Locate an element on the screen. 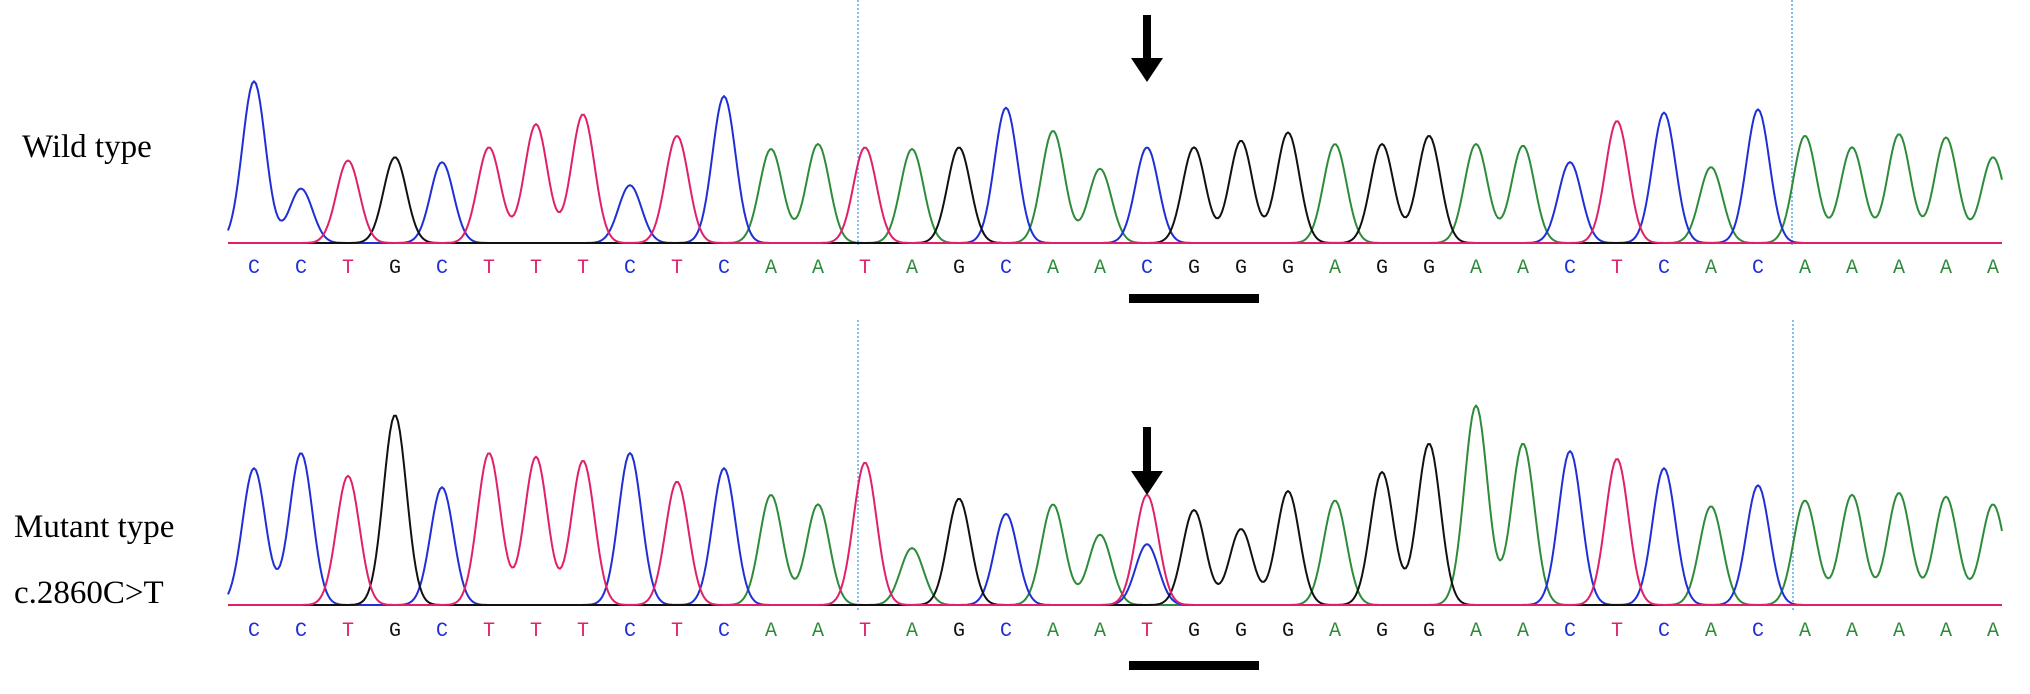 The height and width of the screenshot is (694, 2030). mutant-type-label: Mutant type is located at coordinates (94, 527).